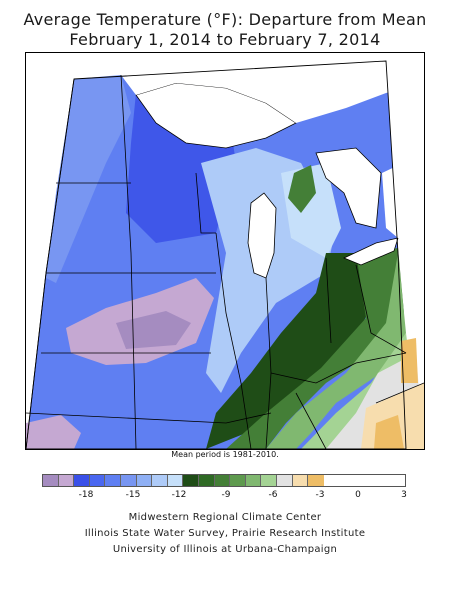 The width and height of the screenshot is (450, 600). I want to click on legend-tick-labels: -18 -15 -12 -9 -6 -3 0 3, so click(224, 497).